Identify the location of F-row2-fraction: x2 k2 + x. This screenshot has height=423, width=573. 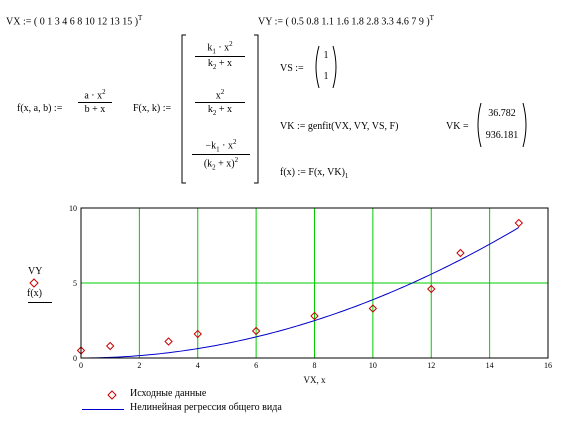
(220, 102).